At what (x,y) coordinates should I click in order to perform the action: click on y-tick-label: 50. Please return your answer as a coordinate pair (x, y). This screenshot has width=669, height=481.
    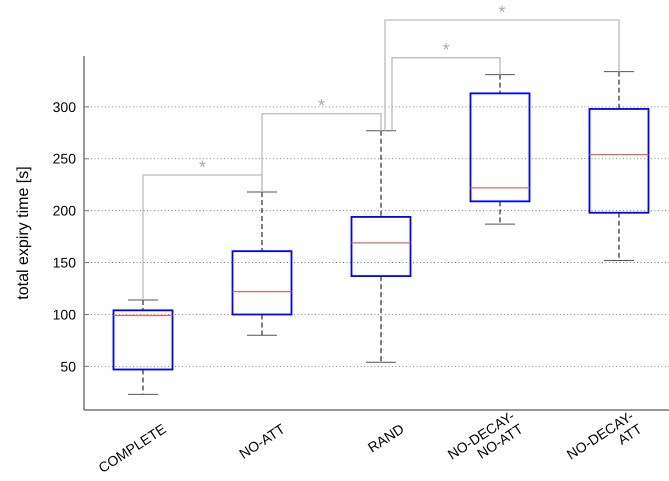
    Looking at the image, I should click on (68, 366).